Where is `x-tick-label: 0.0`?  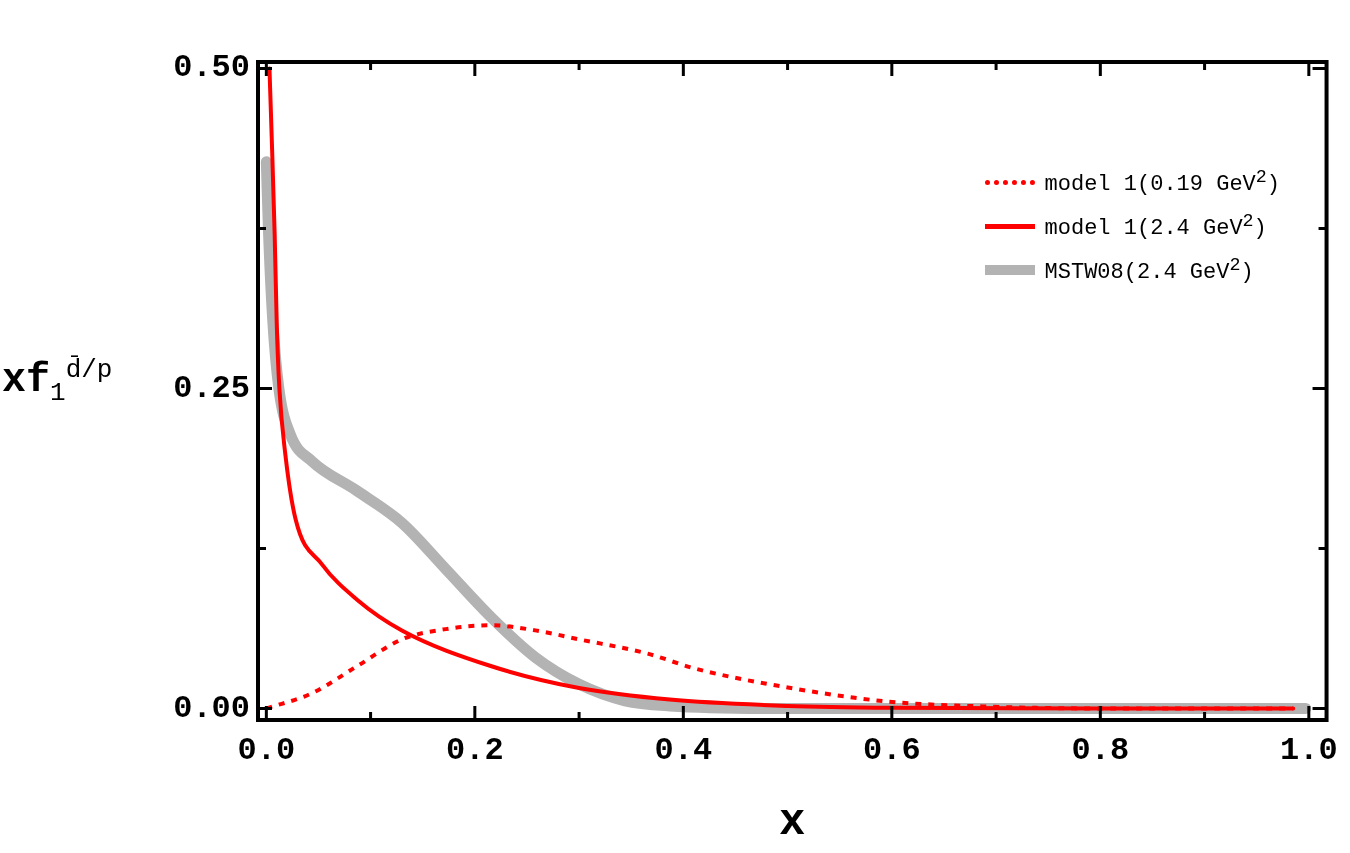
x-tick-label: 0.0 is located at coordinates (266, 751).